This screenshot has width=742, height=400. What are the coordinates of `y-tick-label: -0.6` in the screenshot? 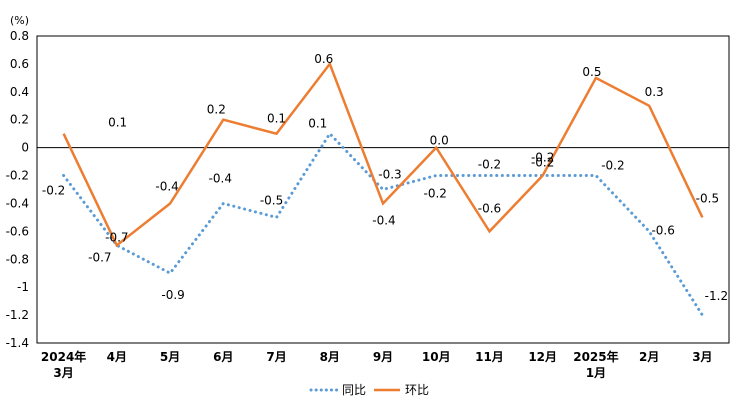 It's located at (17, 231).